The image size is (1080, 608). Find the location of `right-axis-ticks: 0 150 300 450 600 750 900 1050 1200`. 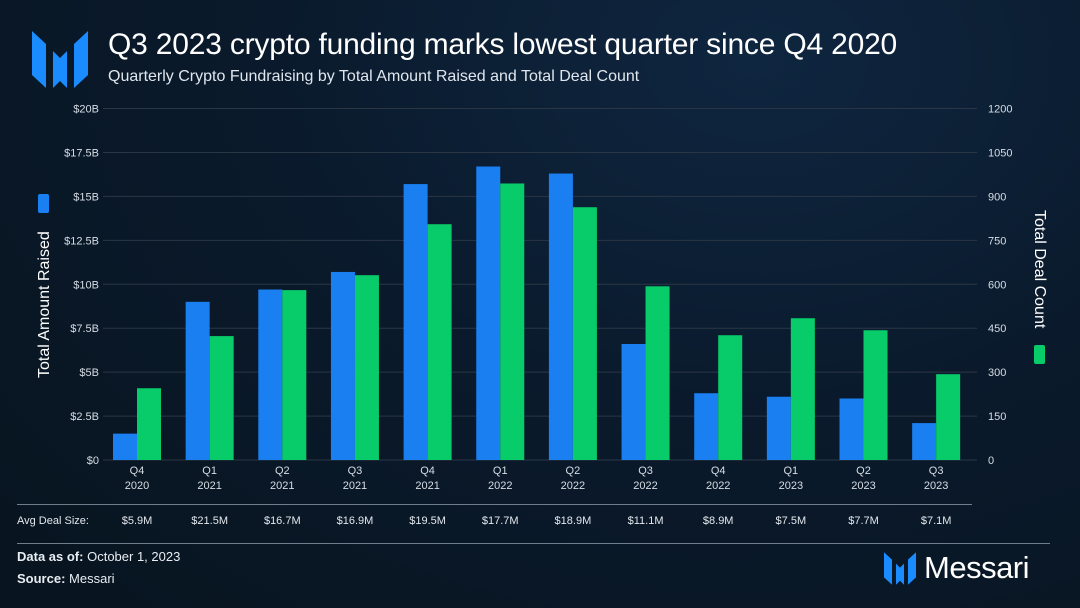

right-axis-ticks: 0 150 300 450 600 750 900 1050 1200 is located at coordinates (1000, 286).